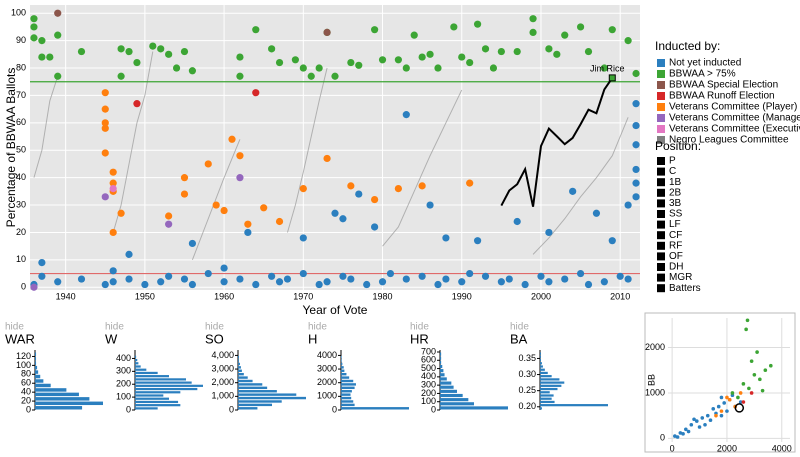 The image size is (800, 457). I want to click on trajectory-line, so click(216, 200).